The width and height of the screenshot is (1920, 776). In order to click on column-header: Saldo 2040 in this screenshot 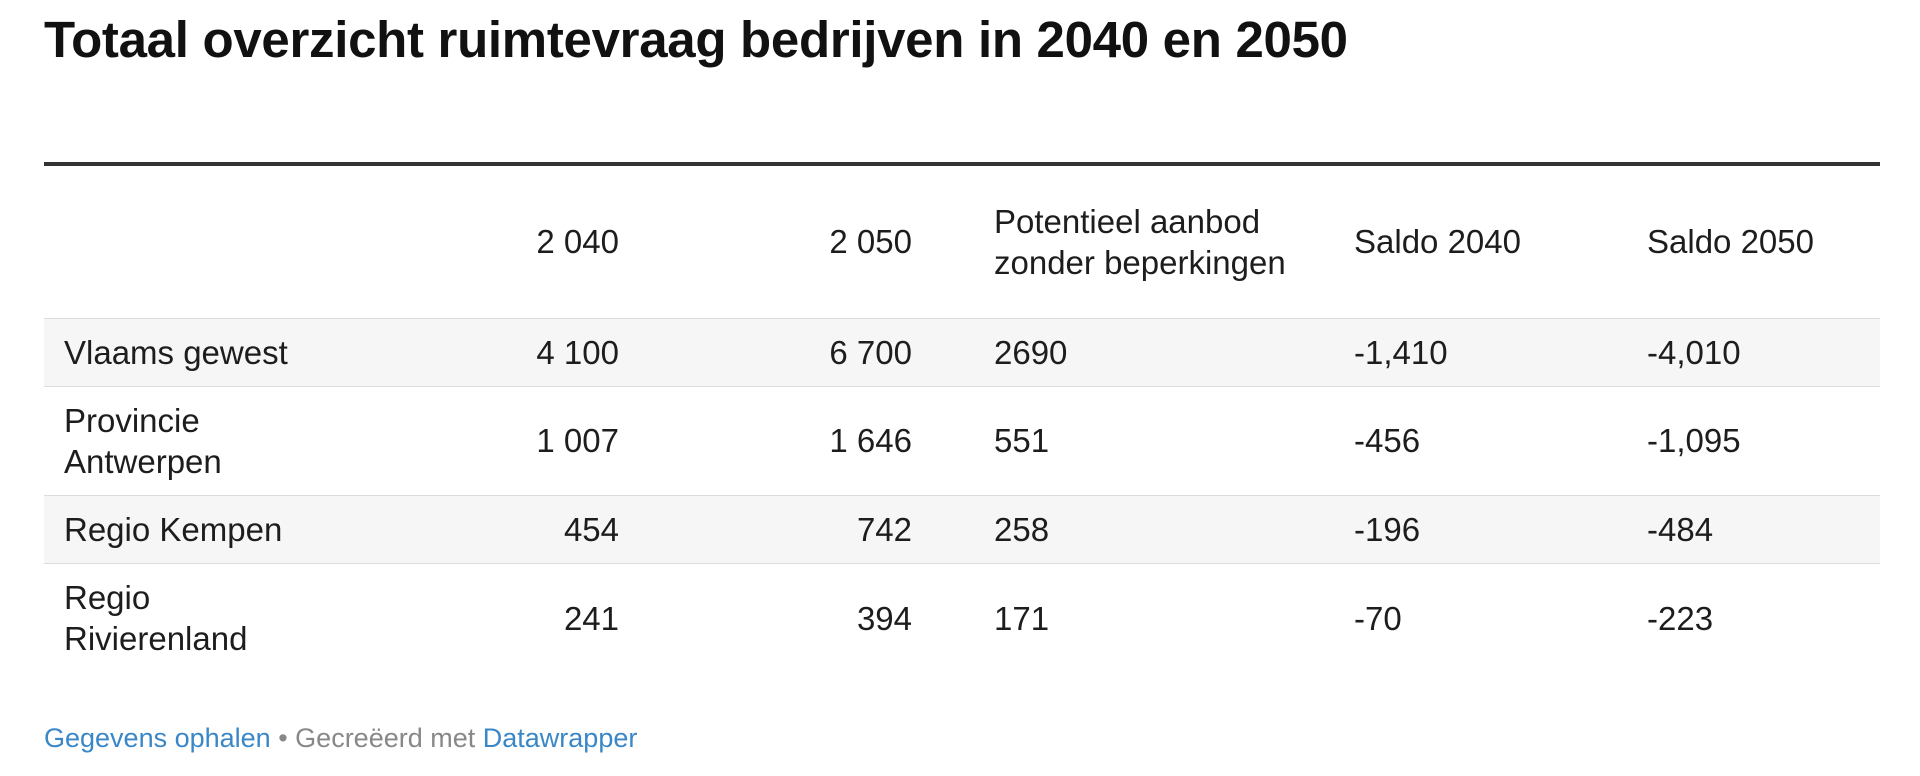, I will do `click(1437, 242)`.